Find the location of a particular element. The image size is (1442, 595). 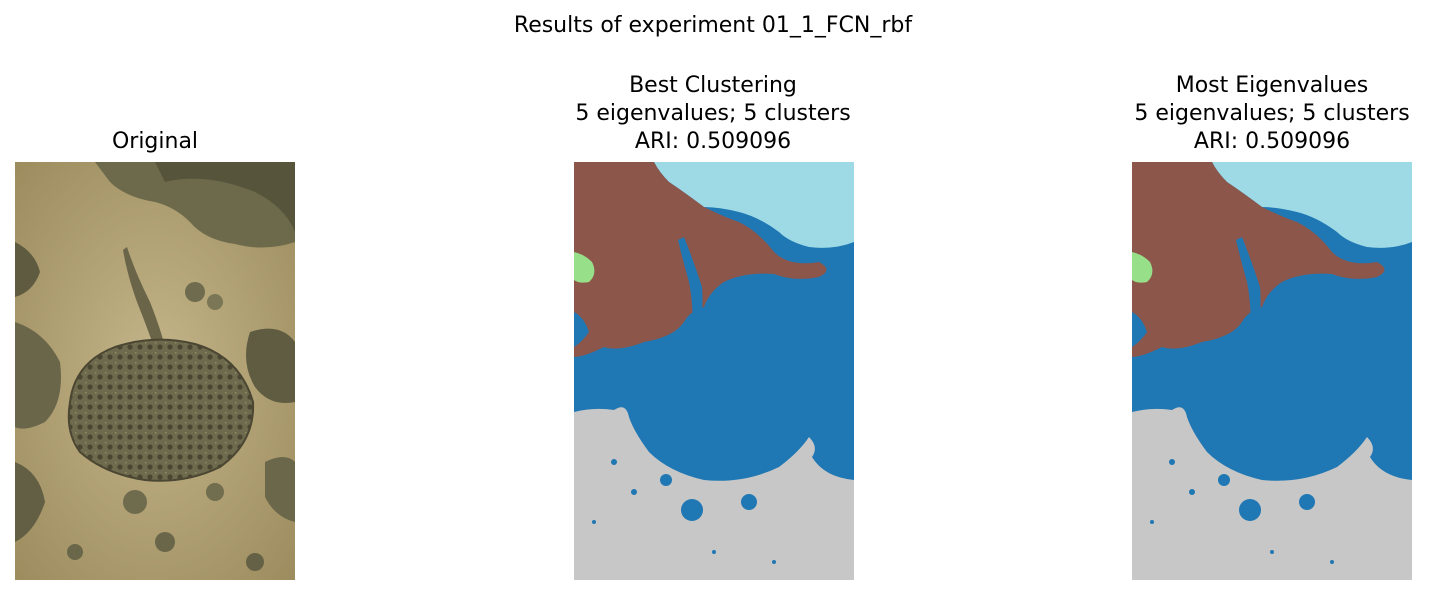

figure-title: Results of experiment 01_1_FCN_rbf is located at coordinates (713, 25).